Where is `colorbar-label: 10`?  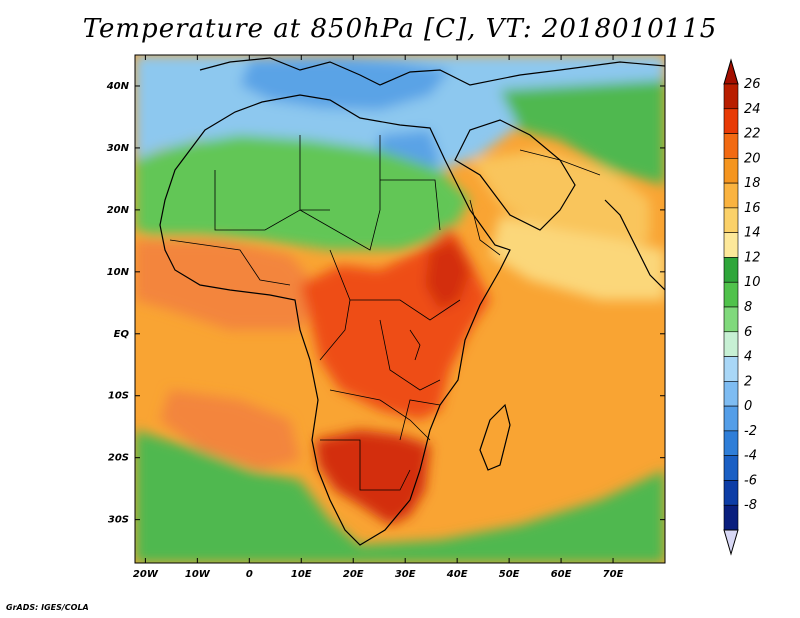
colorbar-label: 10 is located at coordinates (752, 282).